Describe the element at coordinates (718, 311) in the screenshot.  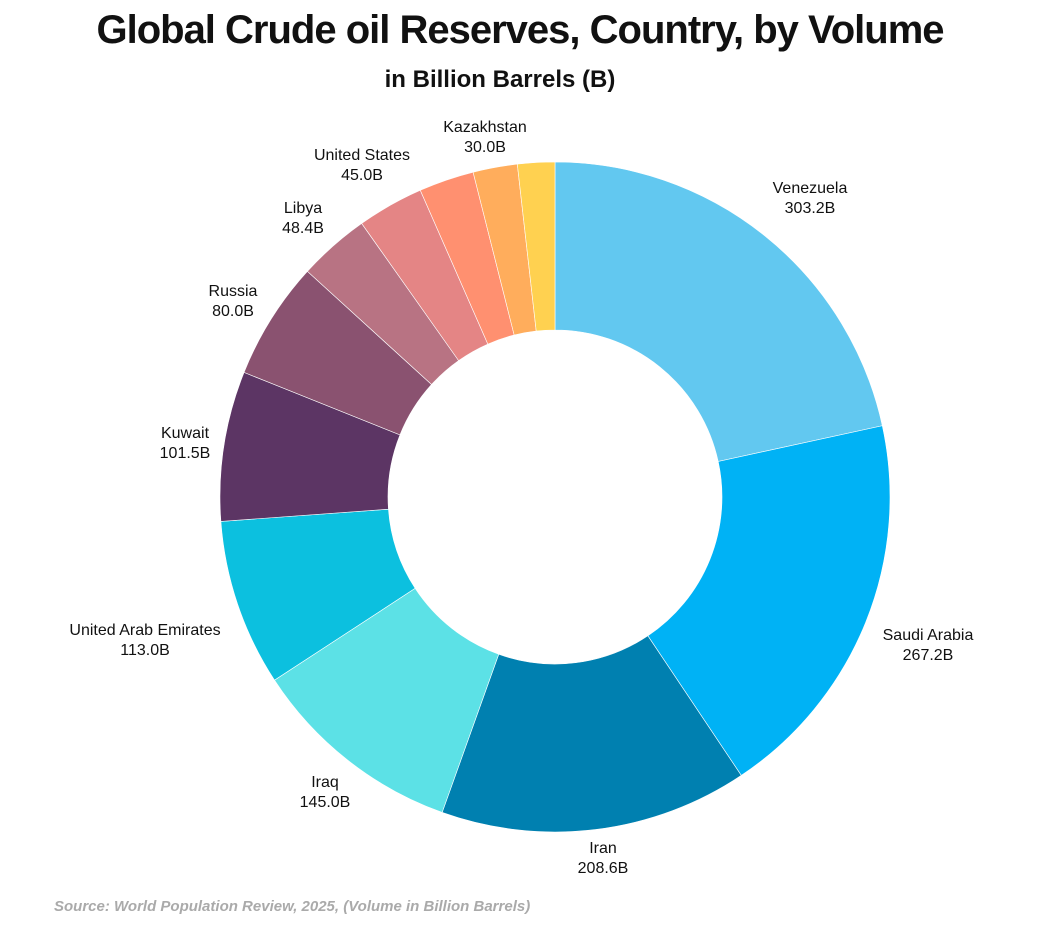
I see `slice-venezuela` at that location.